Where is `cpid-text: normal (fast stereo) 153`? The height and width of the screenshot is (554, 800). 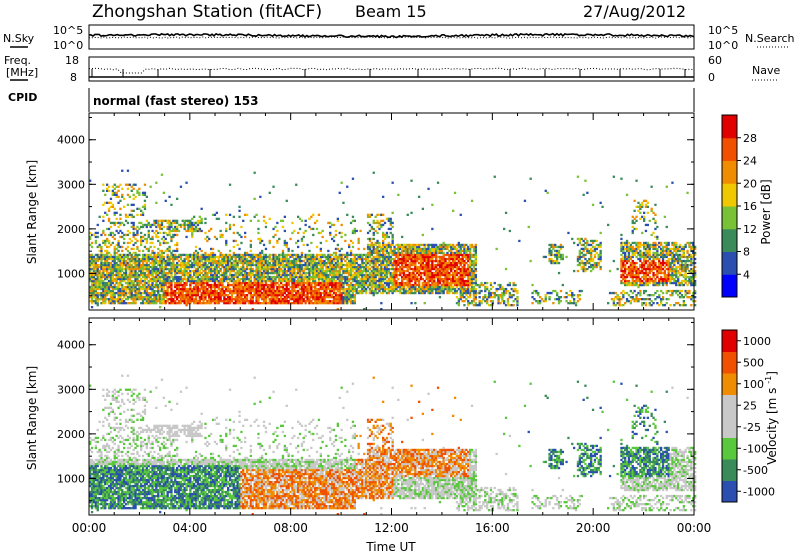 cpid-text: normal (fast stereo) 153 is located at coordinates (176, 101).